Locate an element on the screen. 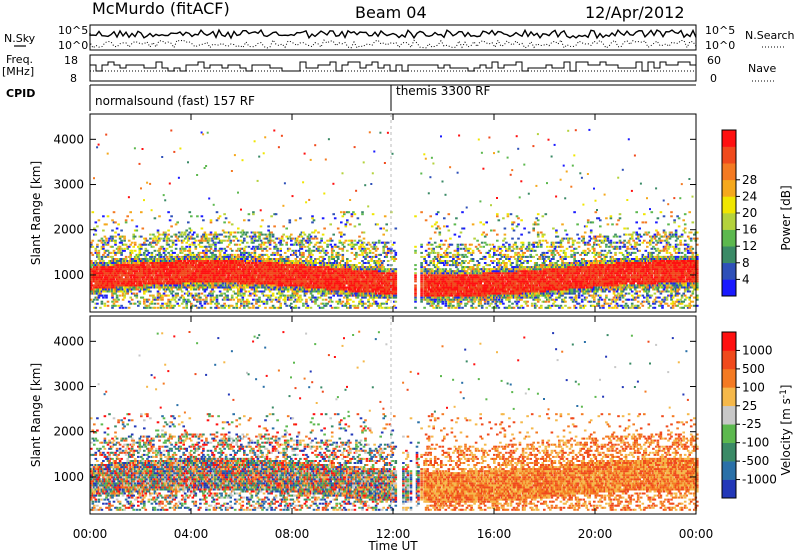  power-cell-1940 is located at coordinates (214, 271).